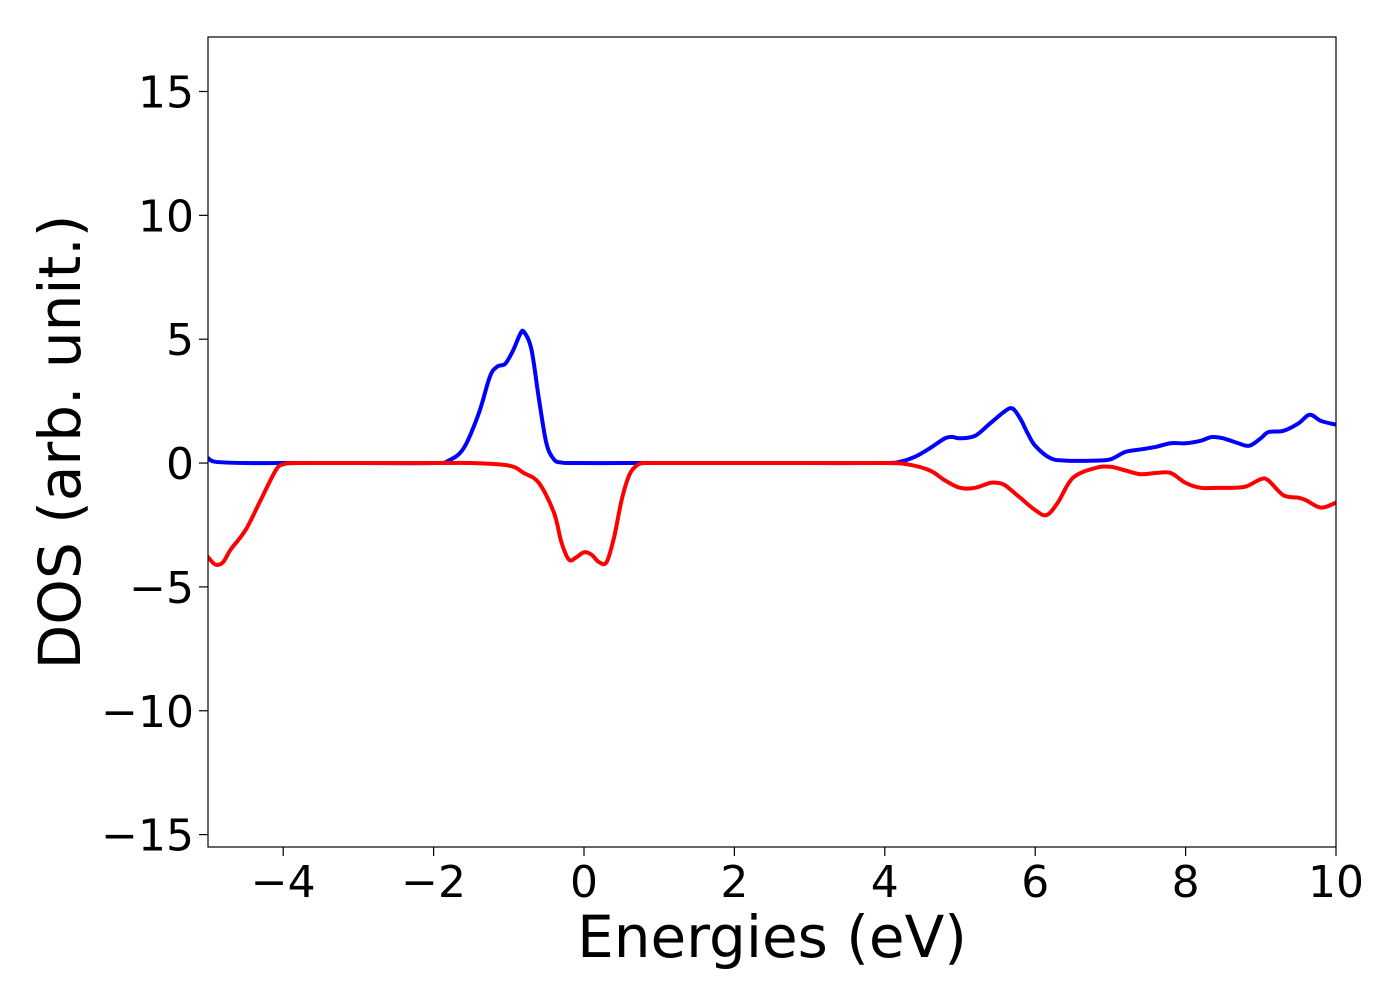 The width and height of the screenshot is (1400, 1000). What do you see at coordinates (180, 464) in the screenshot?
I see `y-tick-label: 0` at bounding box center [180, 464].